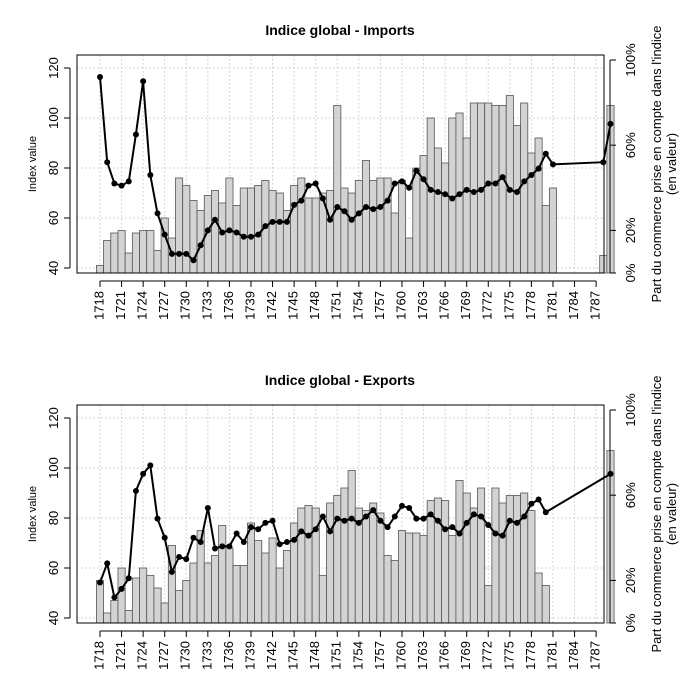 Image resolution: width=700 pixels, height=700 pixels. What do you see at coordinates (53, 68) in the screenshot?
I see `y-tick-label: 120` at bounding box center [53, 68].